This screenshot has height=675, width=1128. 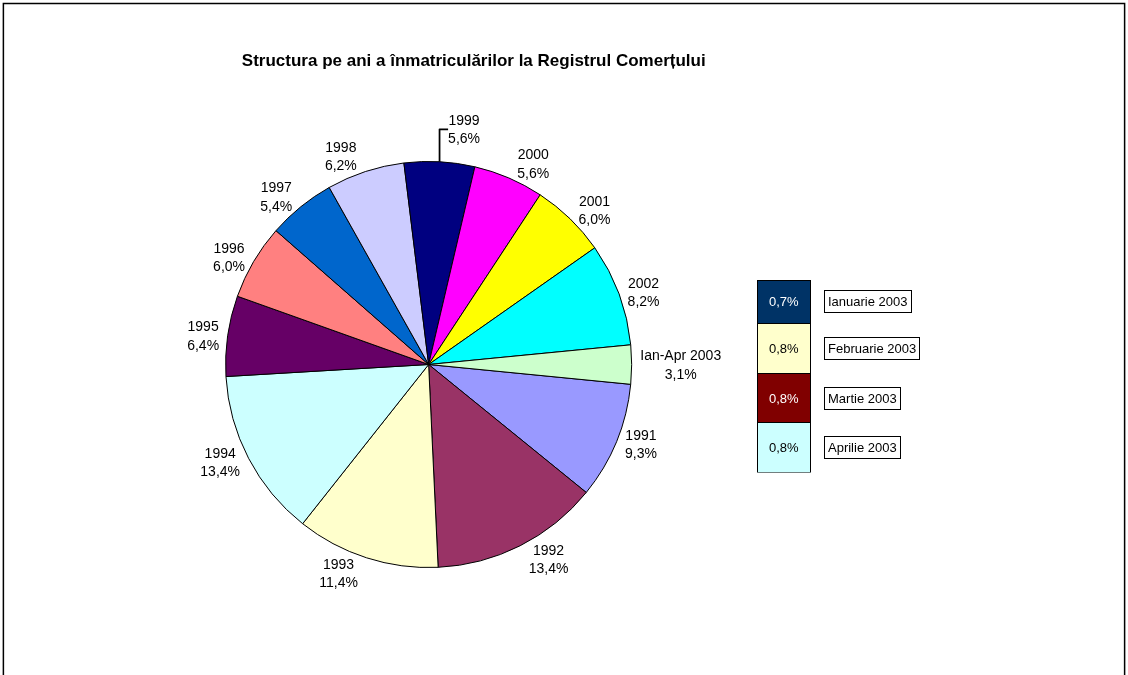 I want to click on series-label: Aprilie 2003, so click(x=862, y=447).